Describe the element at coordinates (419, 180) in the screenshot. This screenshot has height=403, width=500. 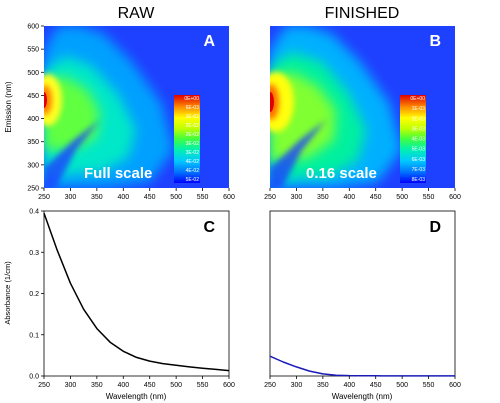
I see `colorbar-label: 8E-03` at that location.